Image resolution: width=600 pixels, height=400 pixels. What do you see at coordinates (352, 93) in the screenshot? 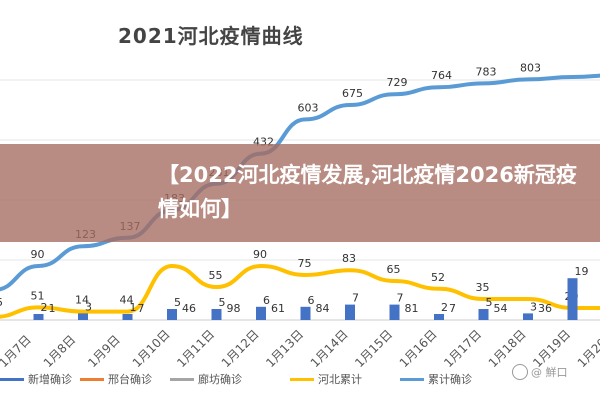
I see `line-data-label: 675` at bounding box center [352, 93].